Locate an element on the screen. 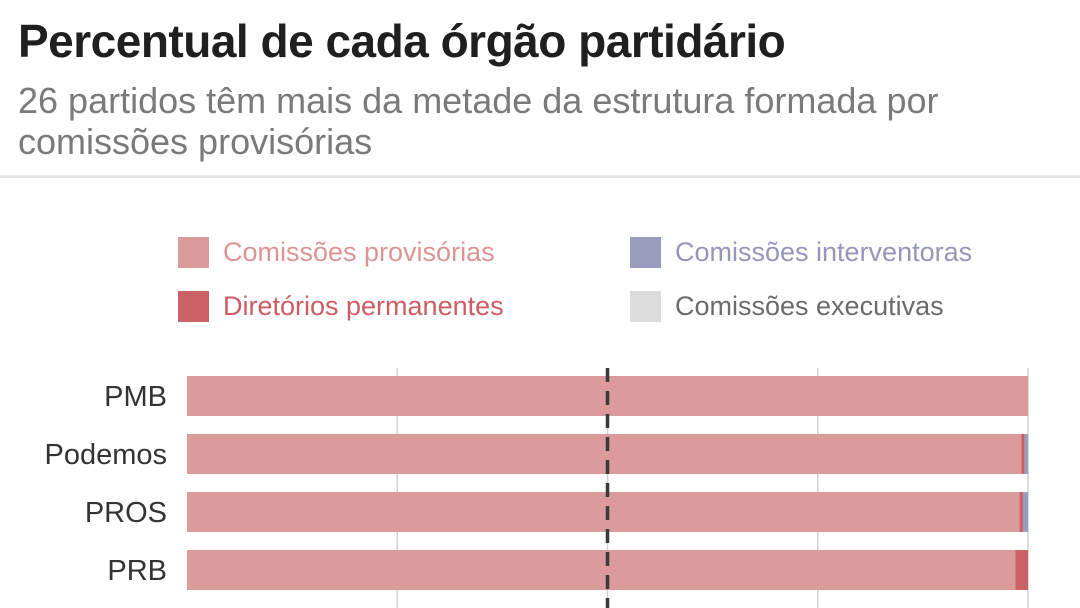 The width and height of the screenshot is (1080, 608). legend-item-comissoes-provisorias: Comissões provisórias is located at coordinates (336, 252).